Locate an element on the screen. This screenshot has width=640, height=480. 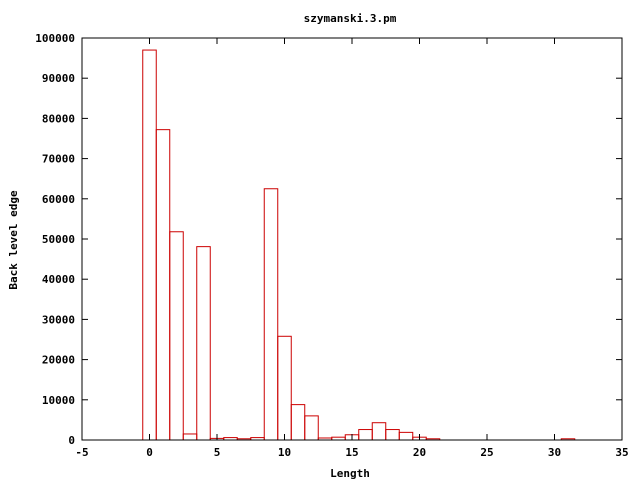
y-tick-label: 100000 is located at coordinates (55, 38).